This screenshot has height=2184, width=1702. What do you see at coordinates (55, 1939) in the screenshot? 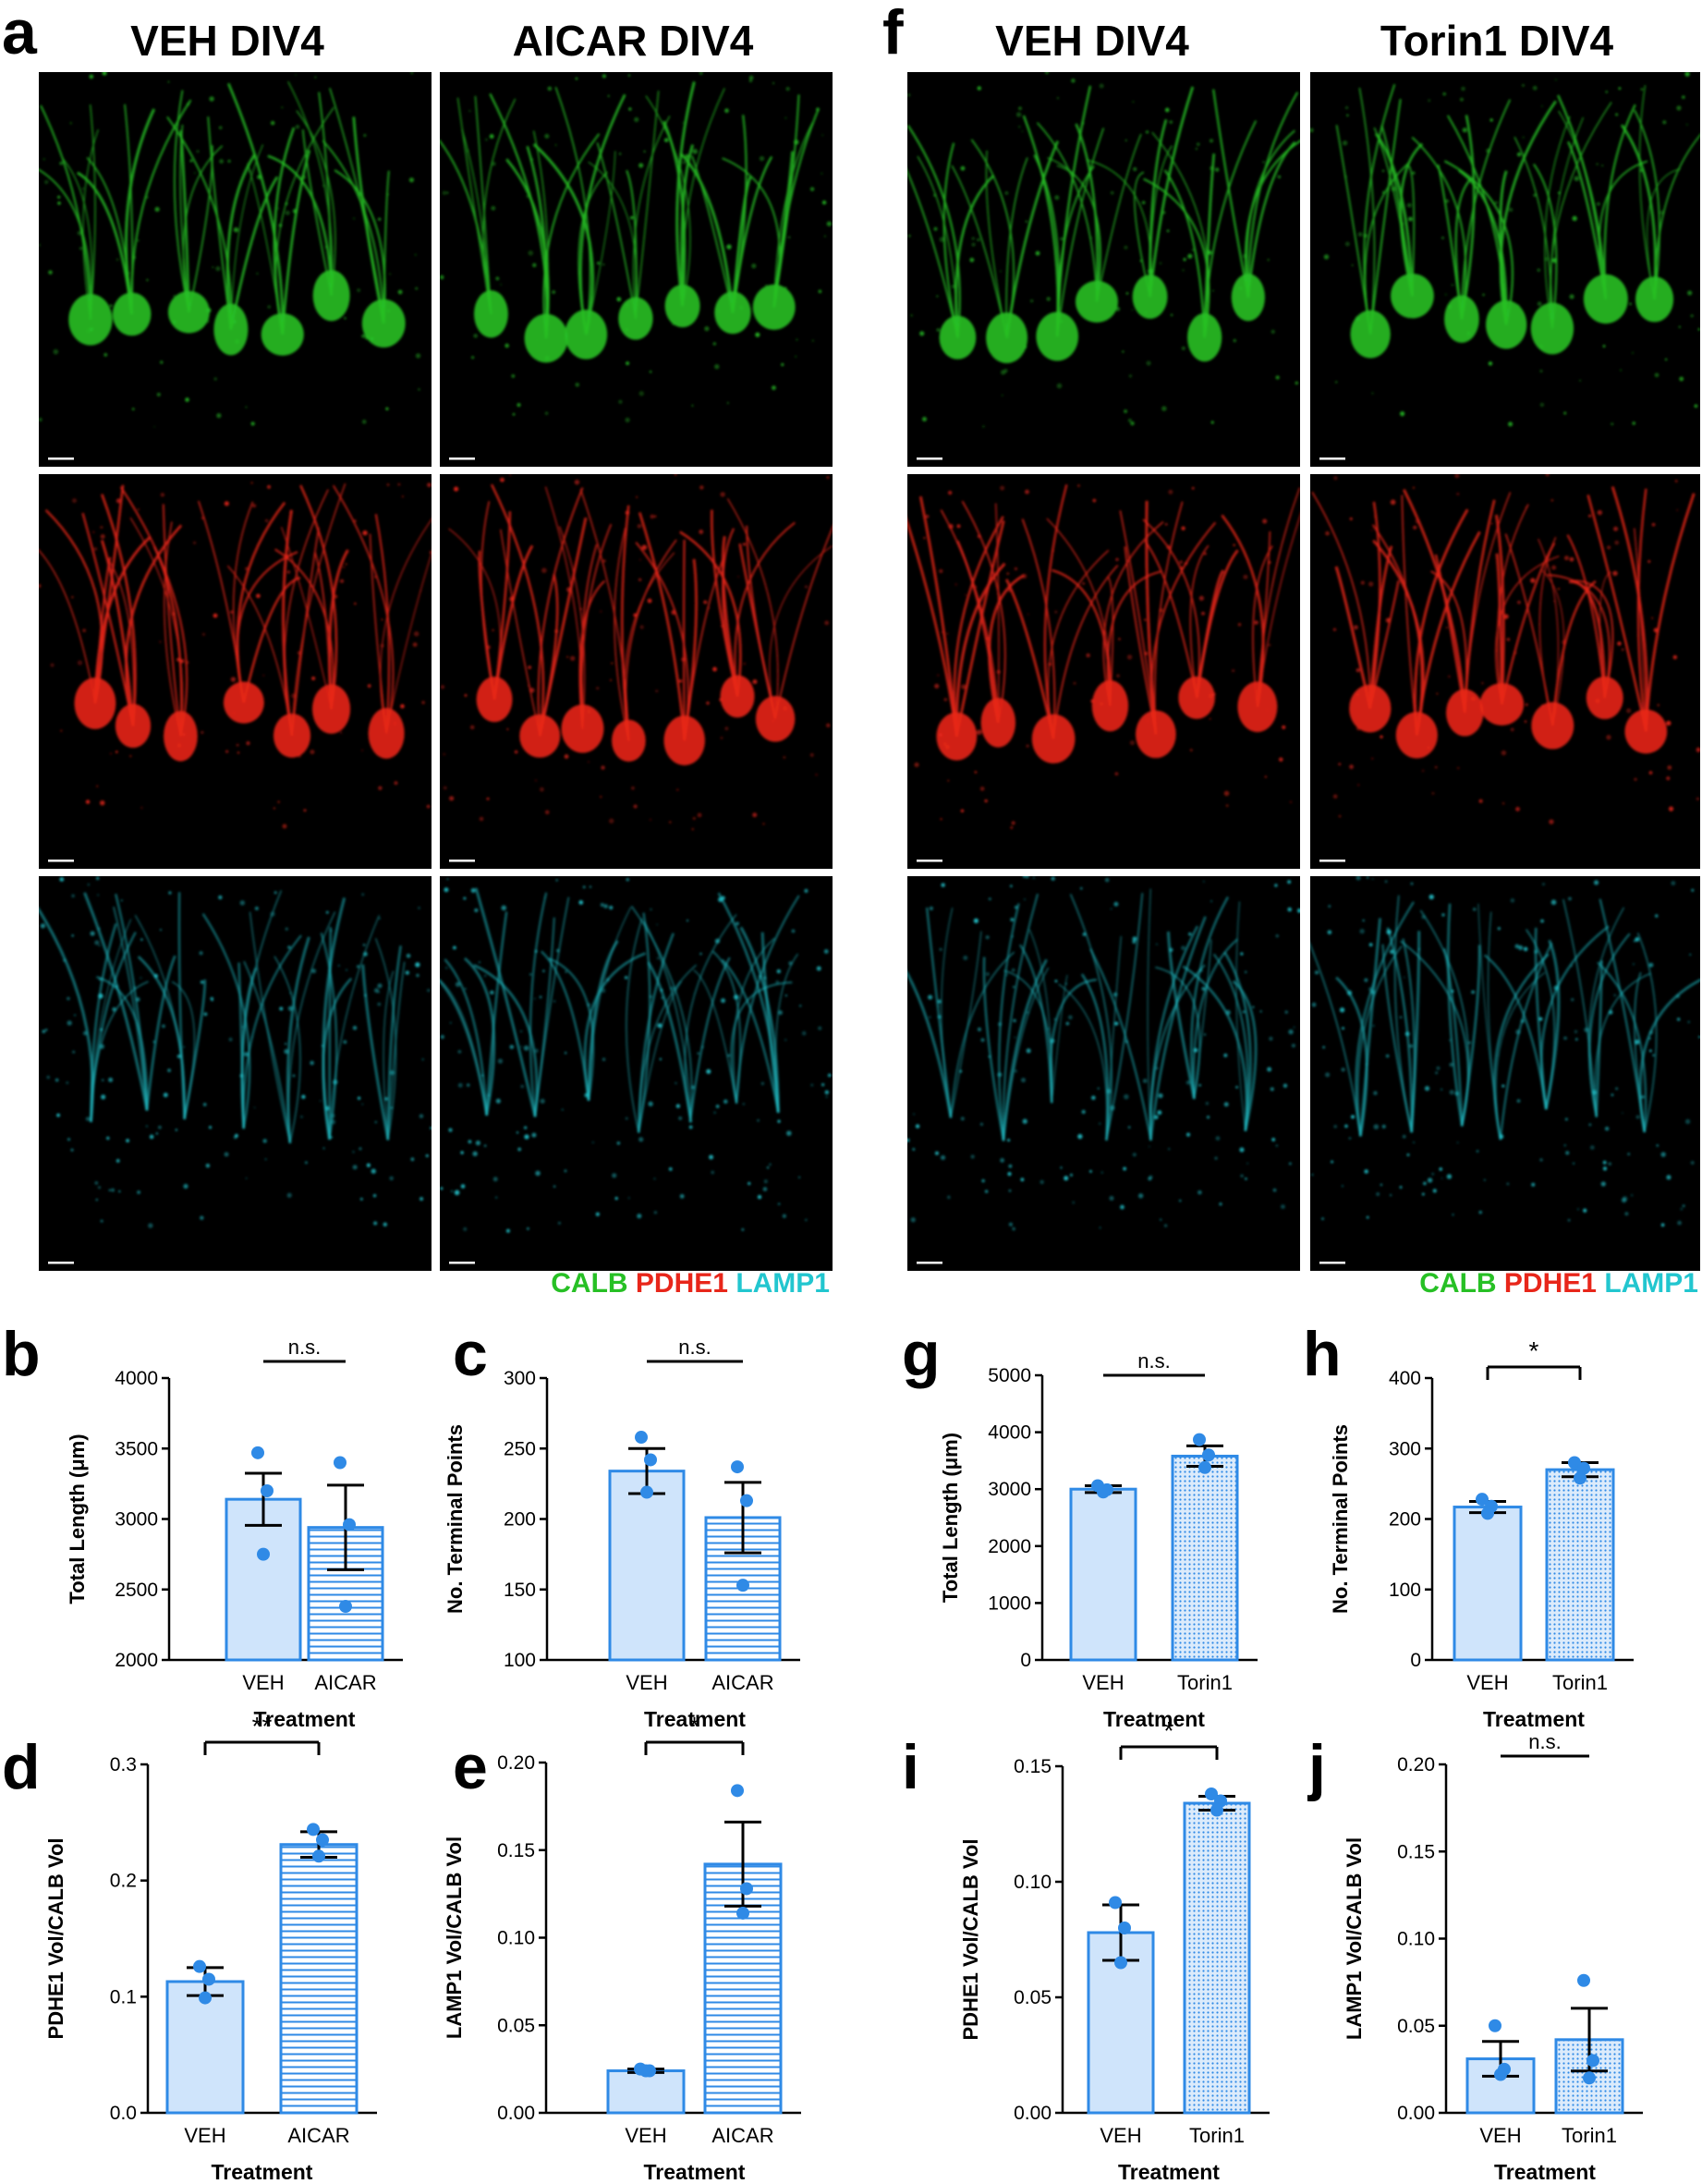
I see `y-axis-title: PDHE1 Vol/CALB Vol` at bounding box center [55, 1939].